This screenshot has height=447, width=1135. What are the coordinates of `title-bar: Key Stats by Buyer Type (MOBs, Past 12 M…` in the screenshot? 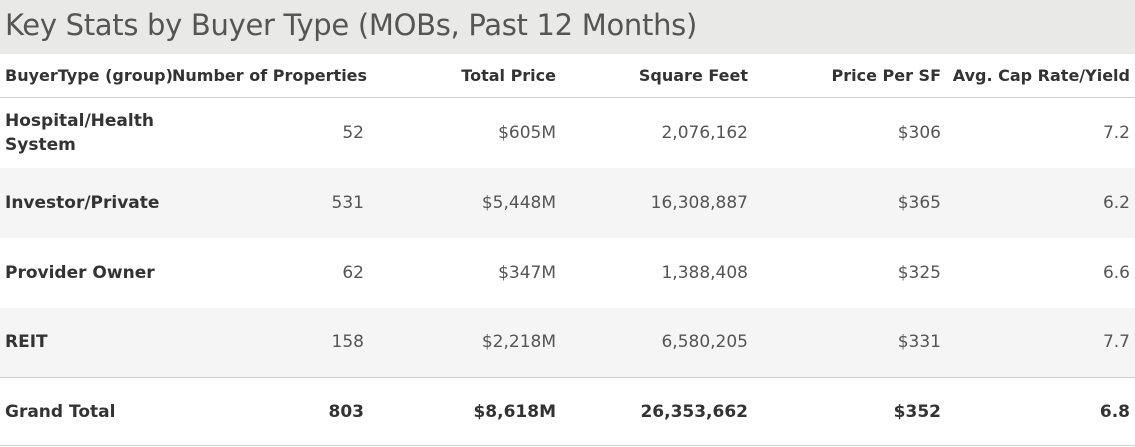 It's located at (567, 27).